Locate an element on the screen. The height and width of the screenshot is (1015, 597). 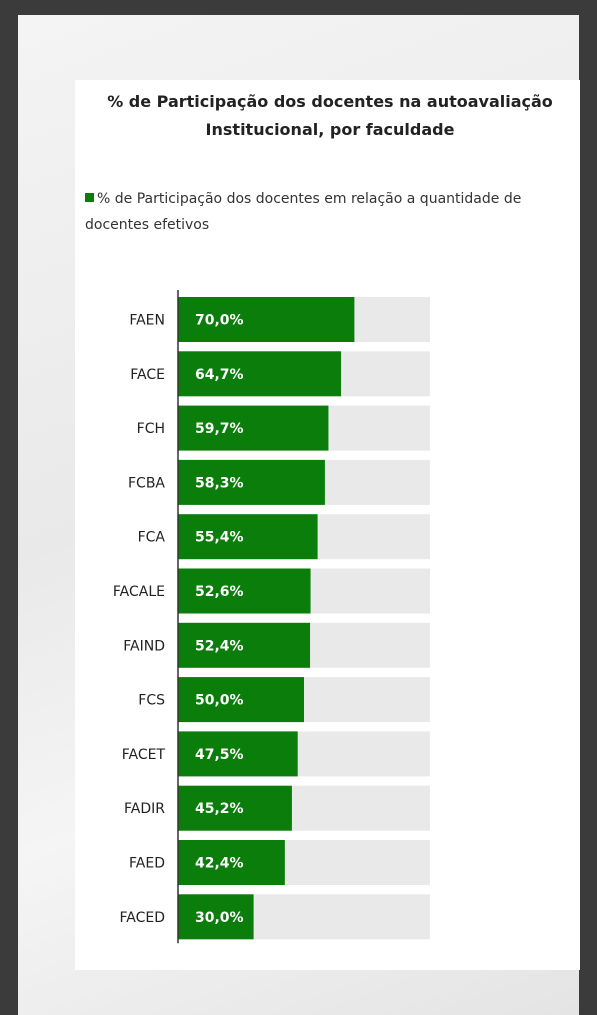
value-label: 47,5% is located at coordinates (219, 755).